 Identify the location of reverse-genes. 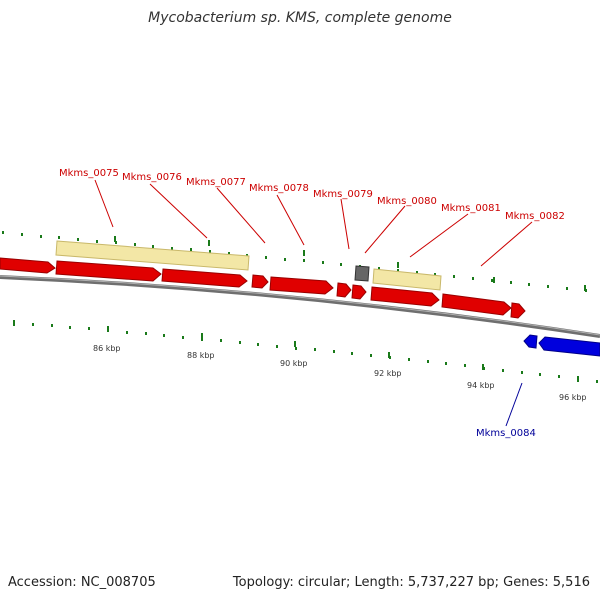
(561, 345).